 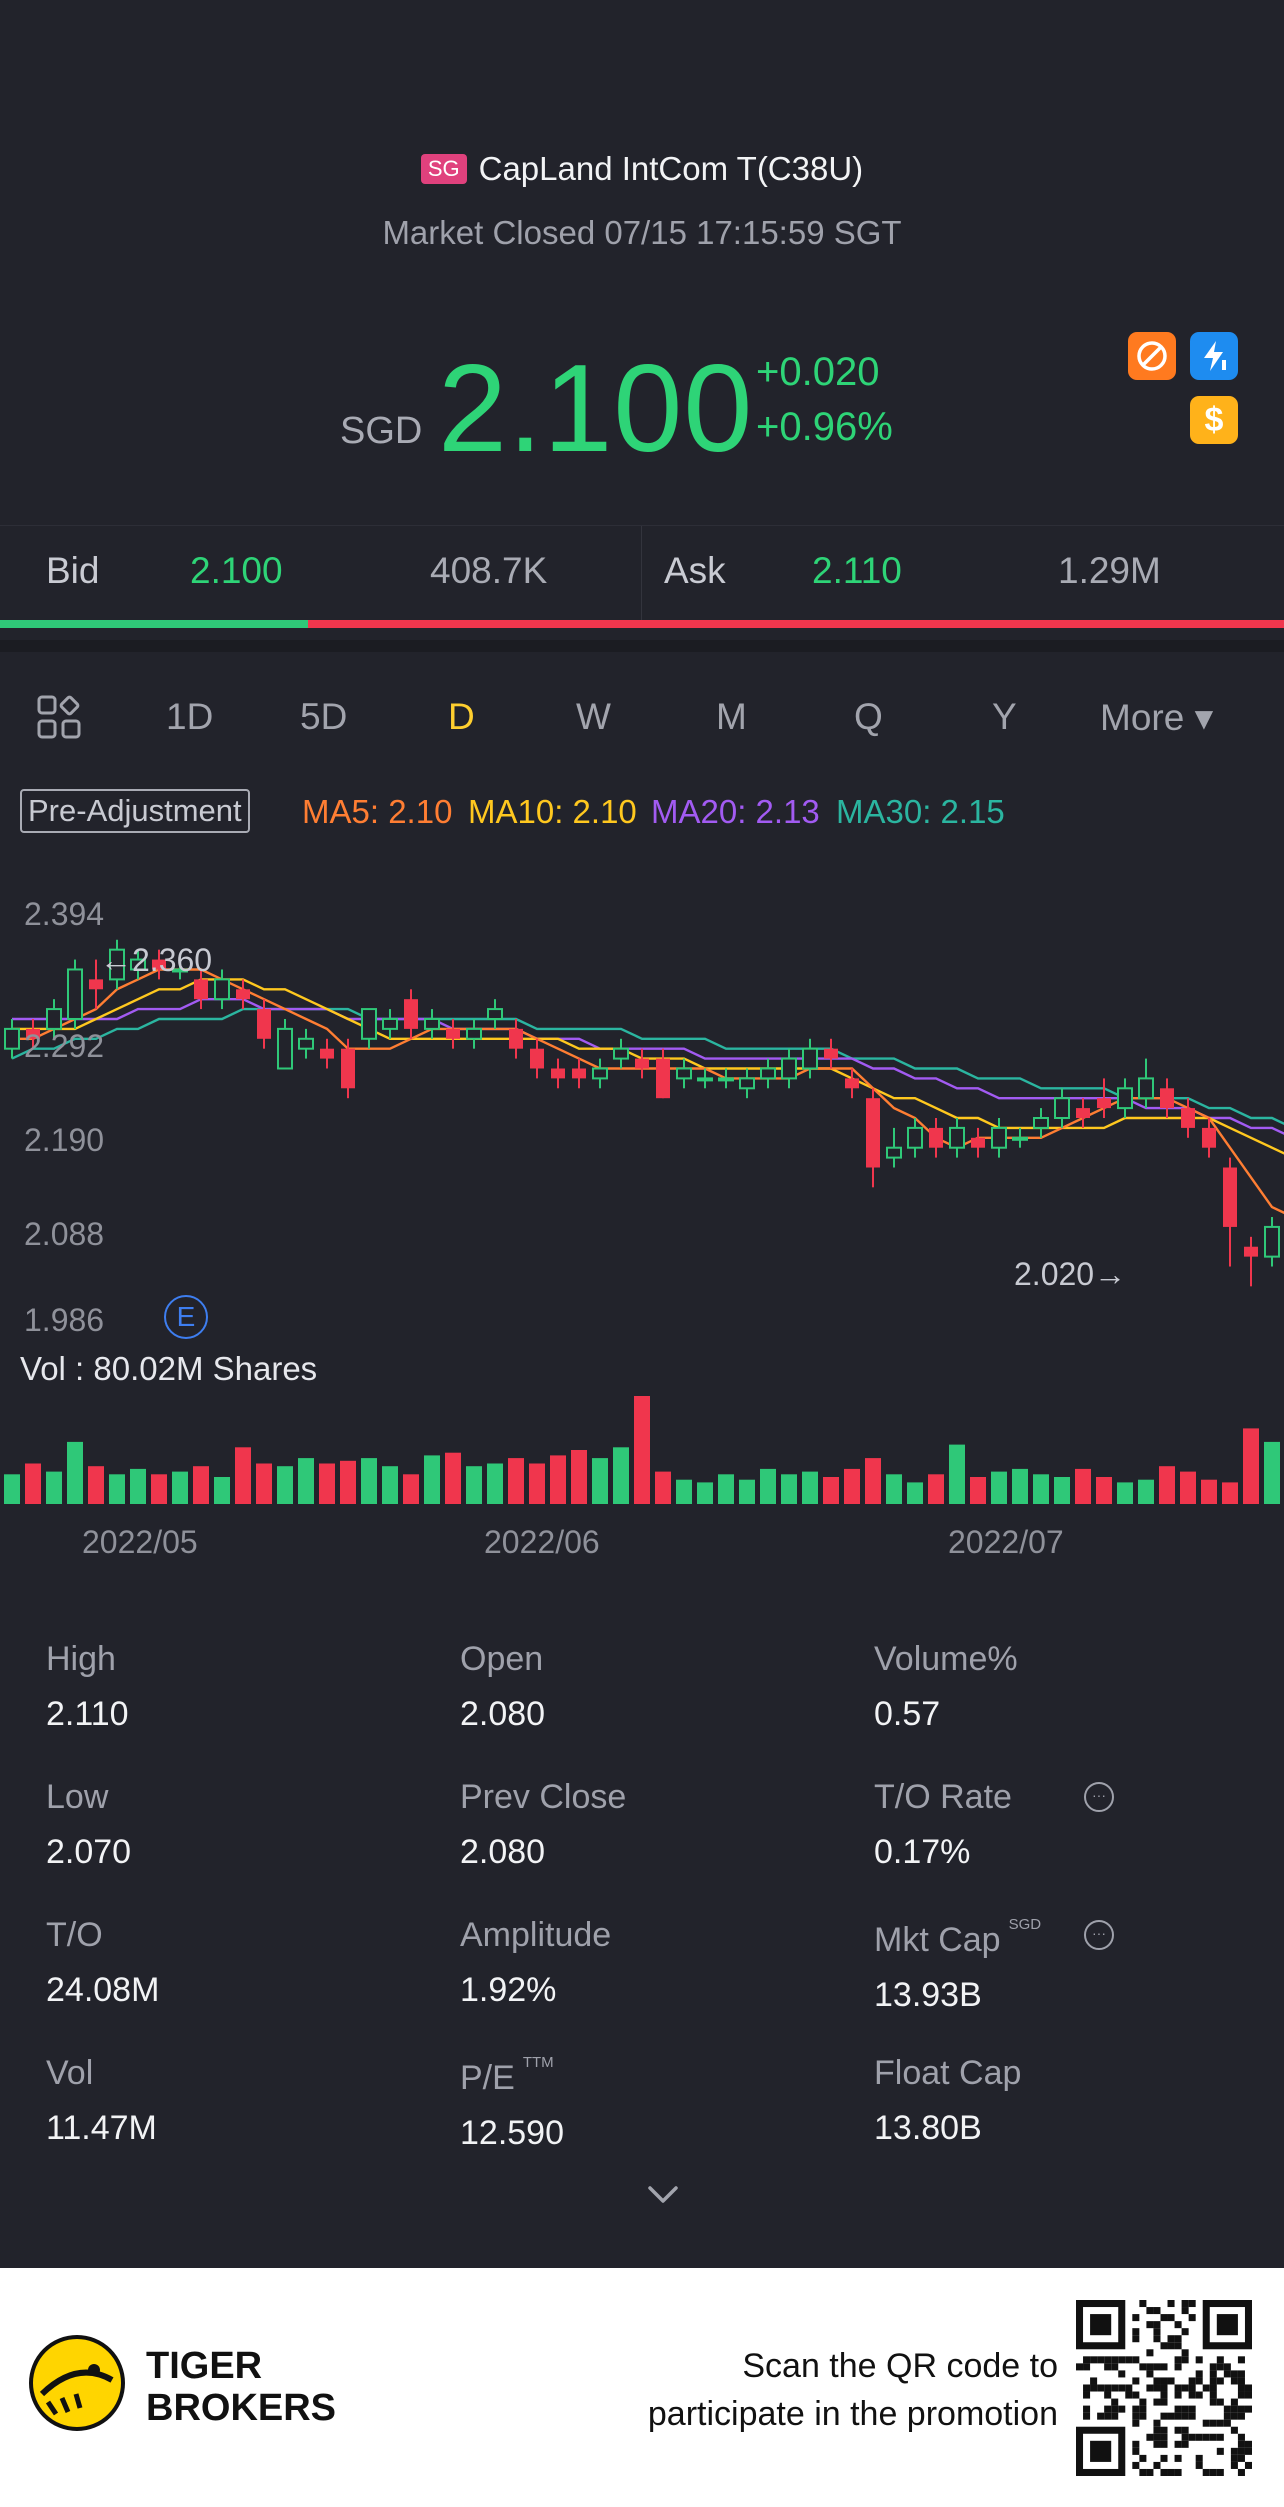 What do you see at coordinates (922, 1852) in the screenshot?
I see `stat-value: 0.17%` at bounding box center [922, 1852].